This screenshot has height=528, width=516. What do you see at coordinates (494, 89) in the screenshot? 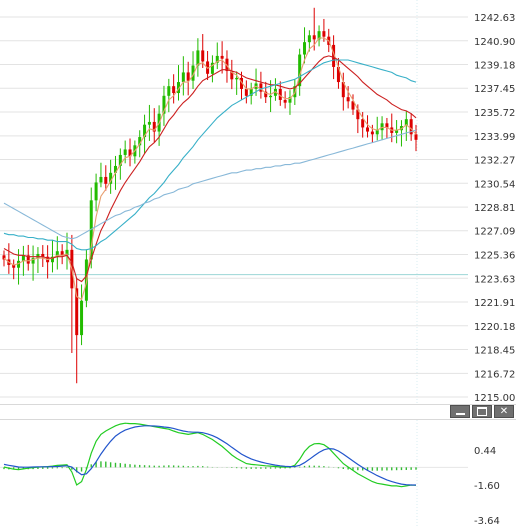
I see `y-tick-label: 1237.45` at bounding box center [494, 89].